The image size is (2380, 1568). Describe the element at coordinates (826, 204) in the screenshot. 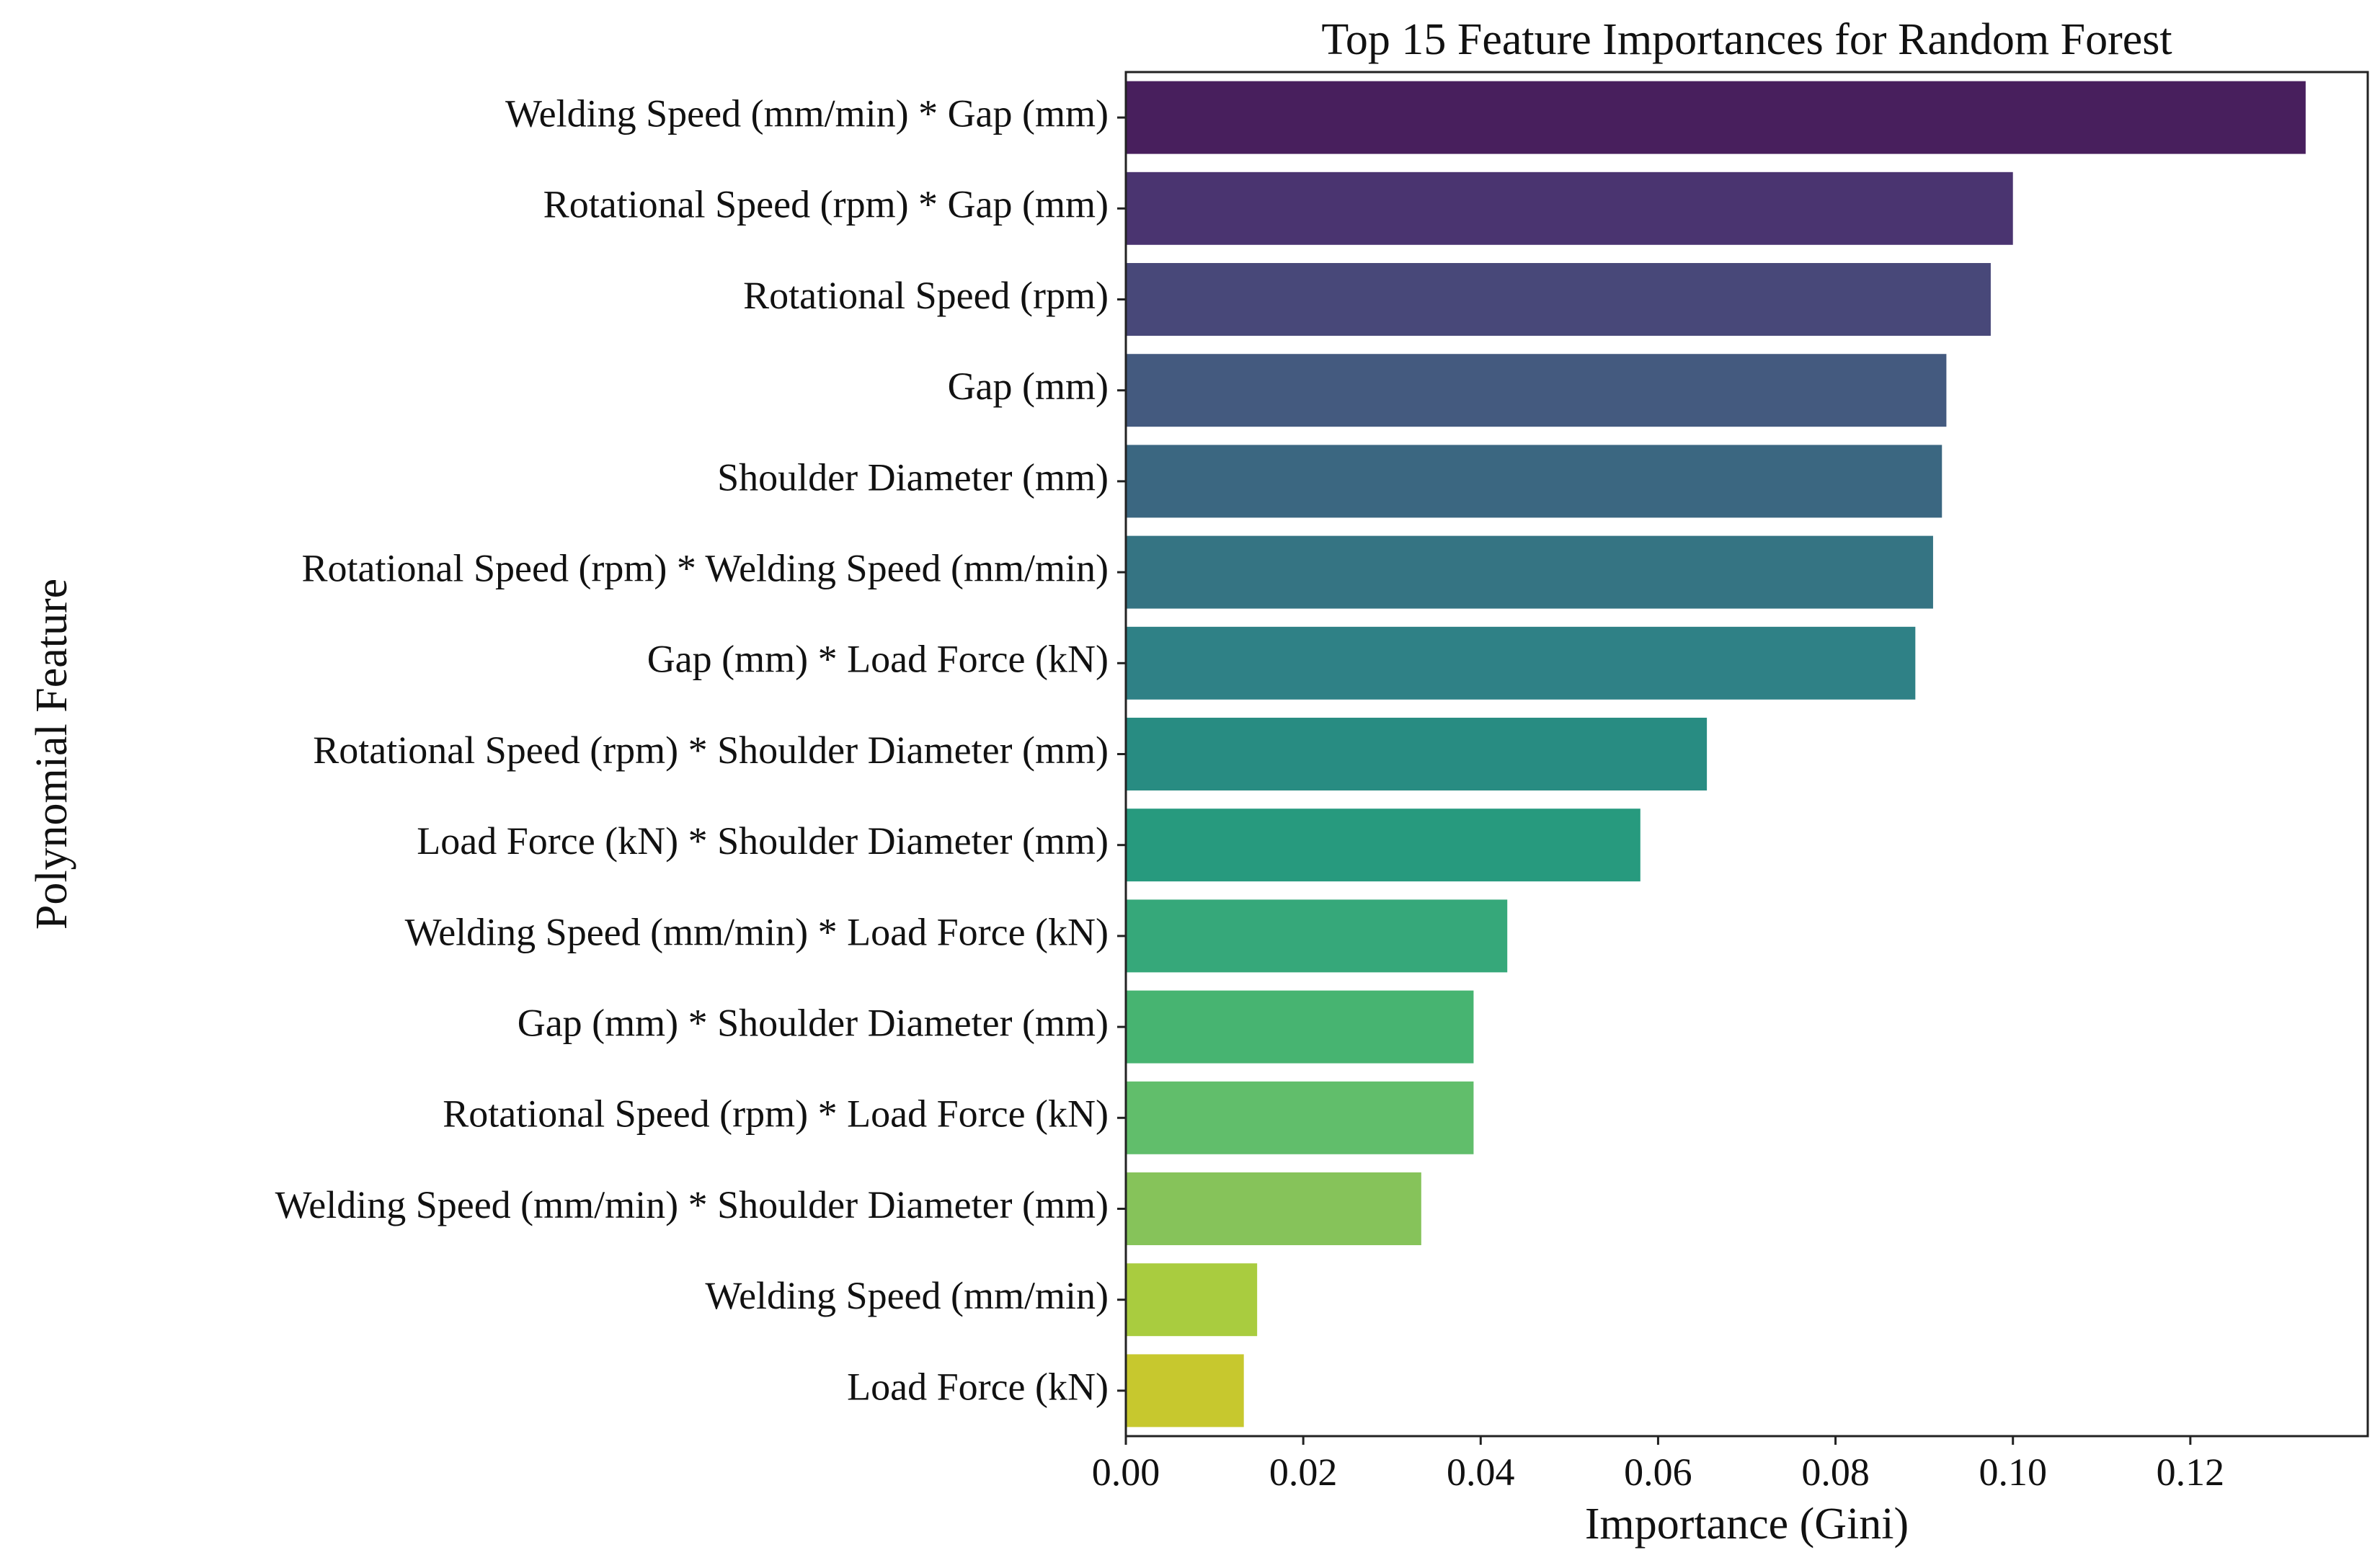

I see `category-label: Rotational Speed (rpm) * Gap (mm)` at that location.